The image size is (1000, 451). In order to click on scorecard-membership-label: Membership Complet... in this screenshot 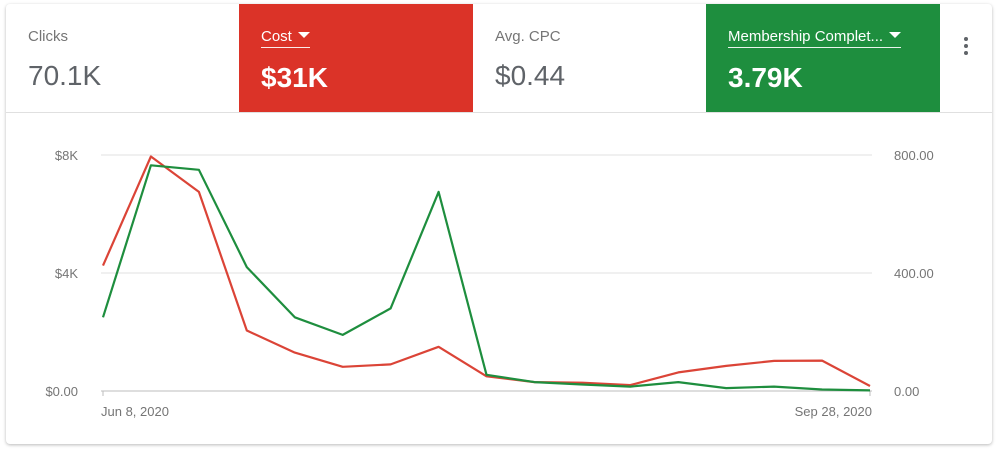, I will do `click(815, 38)`.